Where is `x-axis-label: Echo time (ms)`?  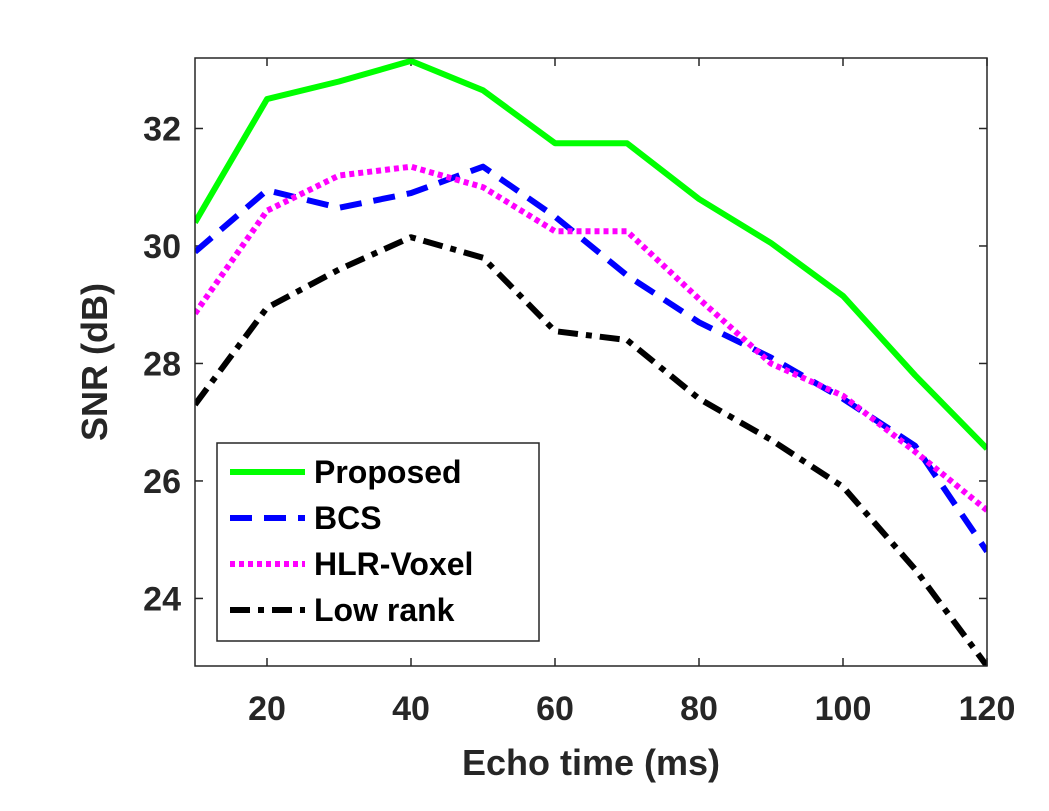
x-axis-label: Echo time (ms) is located at coordinates (591, 762).